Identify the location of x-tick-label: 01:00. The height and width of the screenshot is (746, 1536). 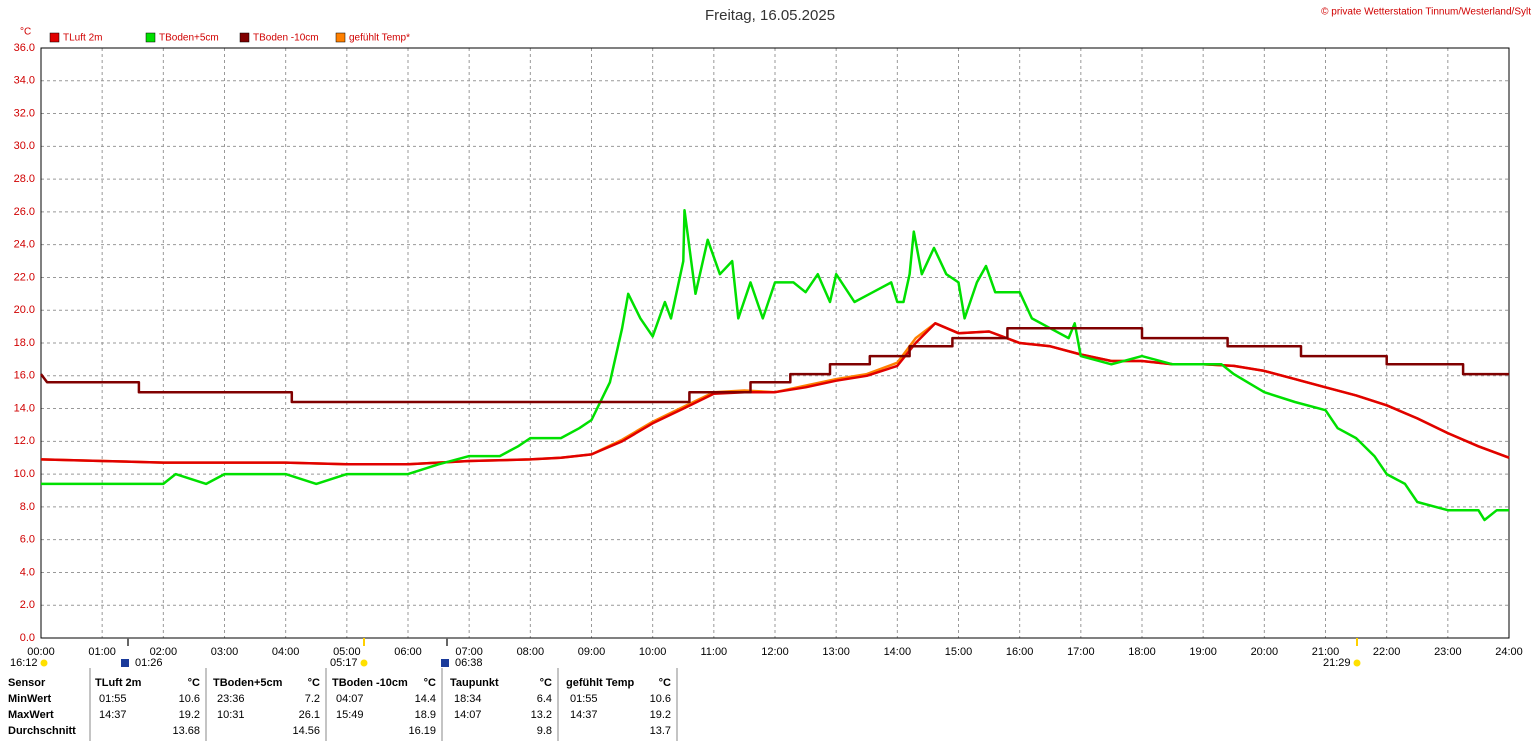
(102, 652).